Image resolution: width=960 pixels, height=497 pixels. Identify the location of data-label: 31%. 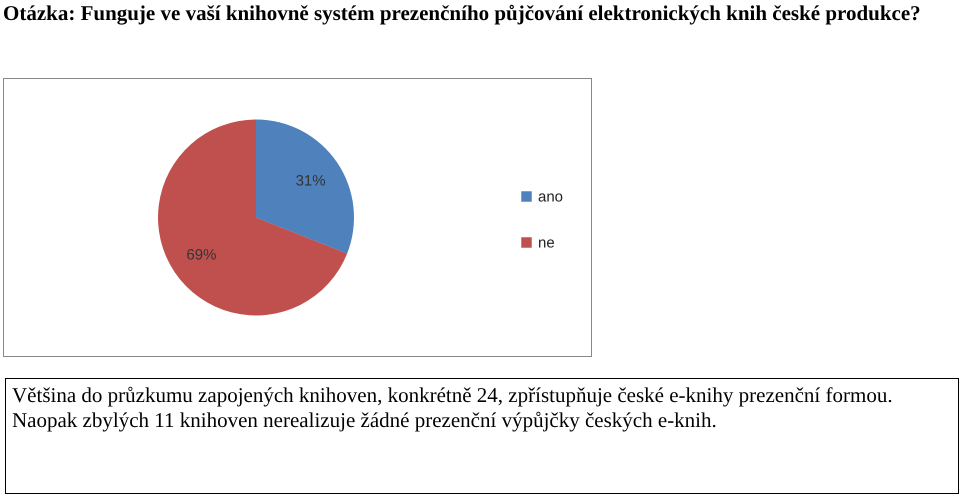
(311, 181).